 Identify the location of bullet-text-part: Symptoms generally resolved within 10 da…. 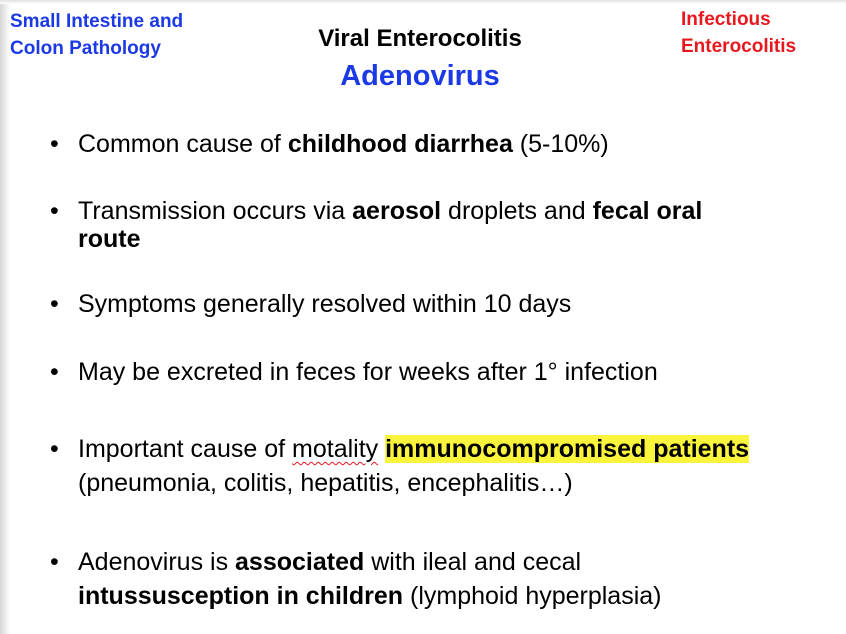
(325, 304).